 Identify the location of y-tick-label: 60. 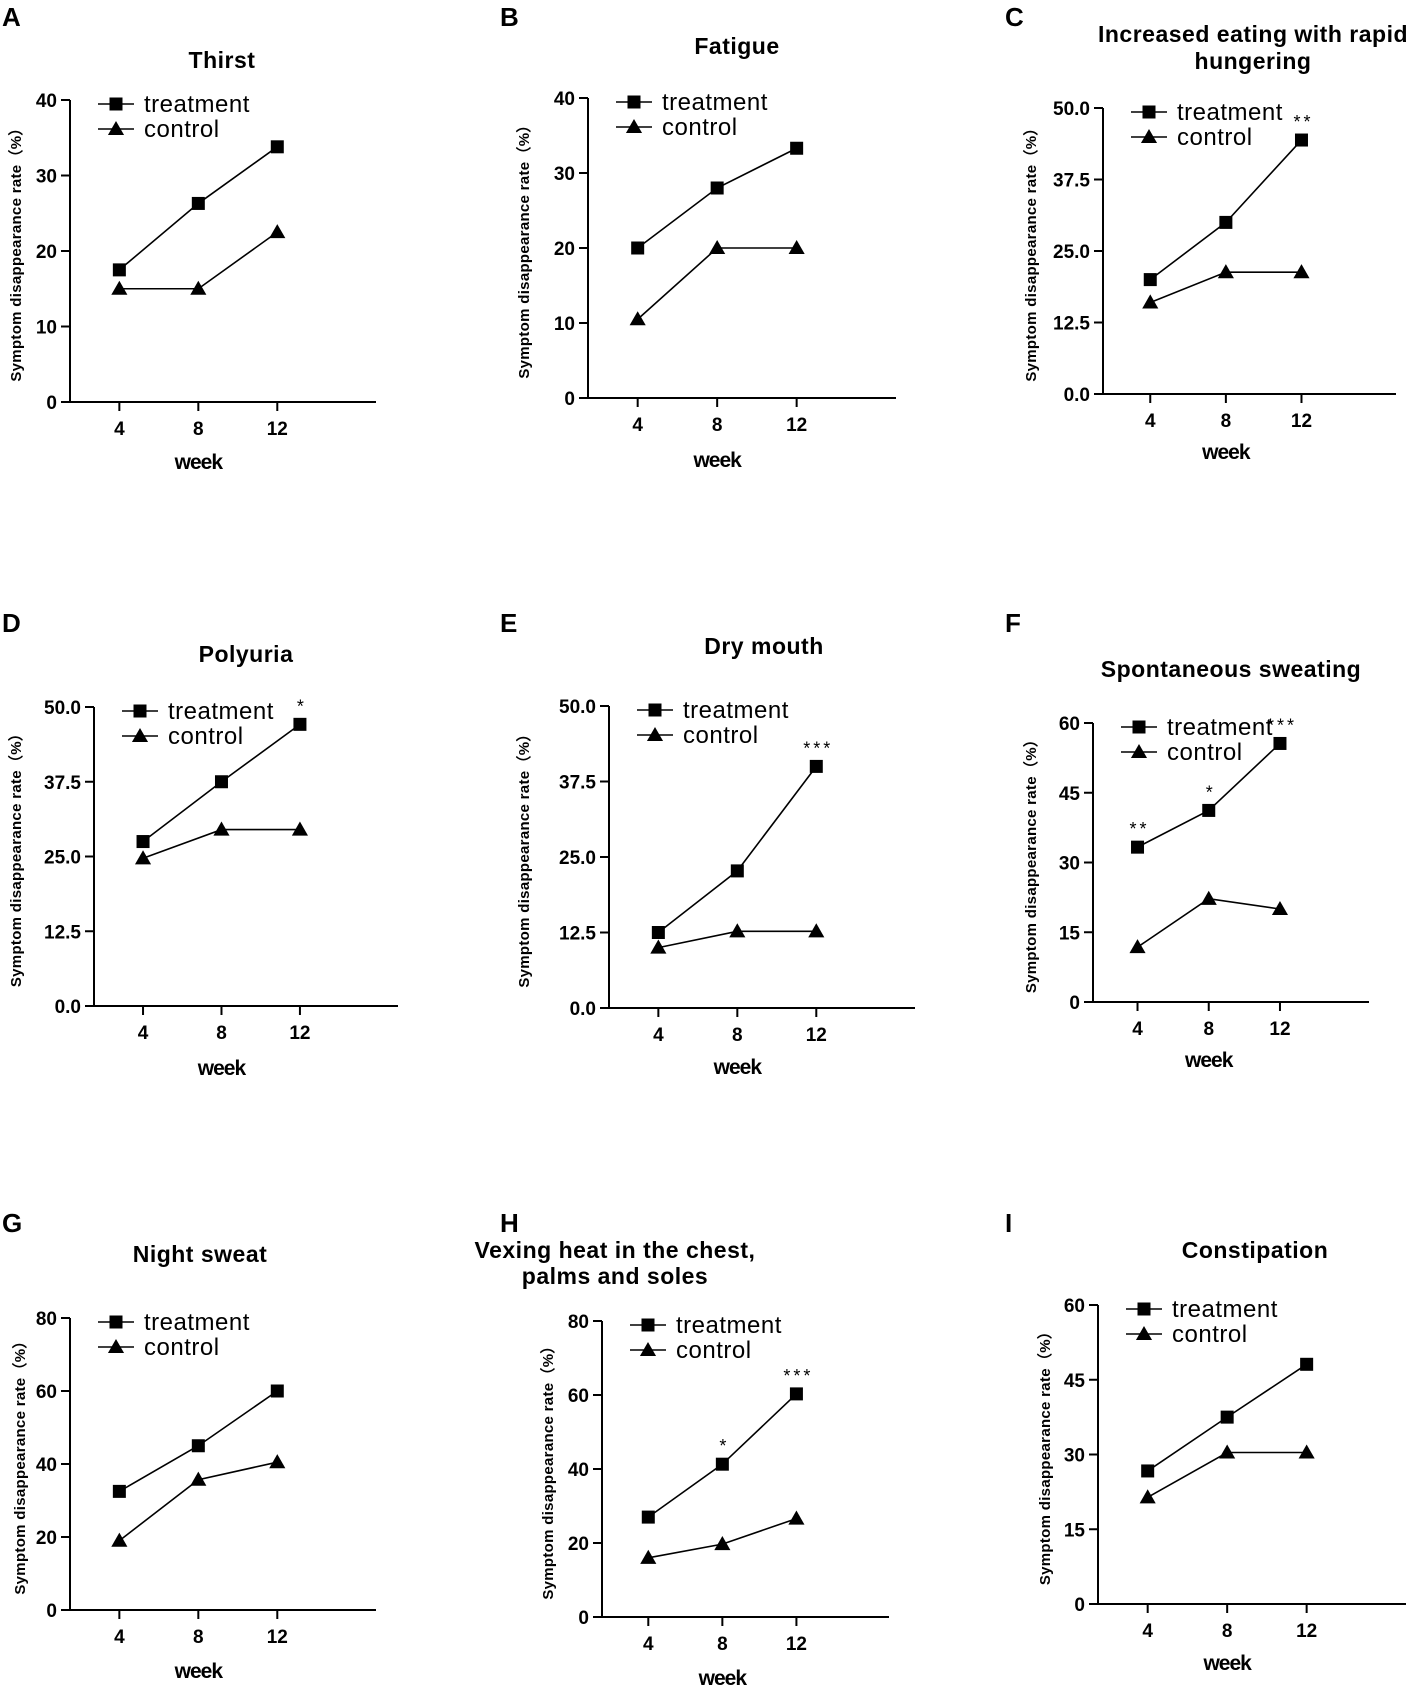
(578, 1396).